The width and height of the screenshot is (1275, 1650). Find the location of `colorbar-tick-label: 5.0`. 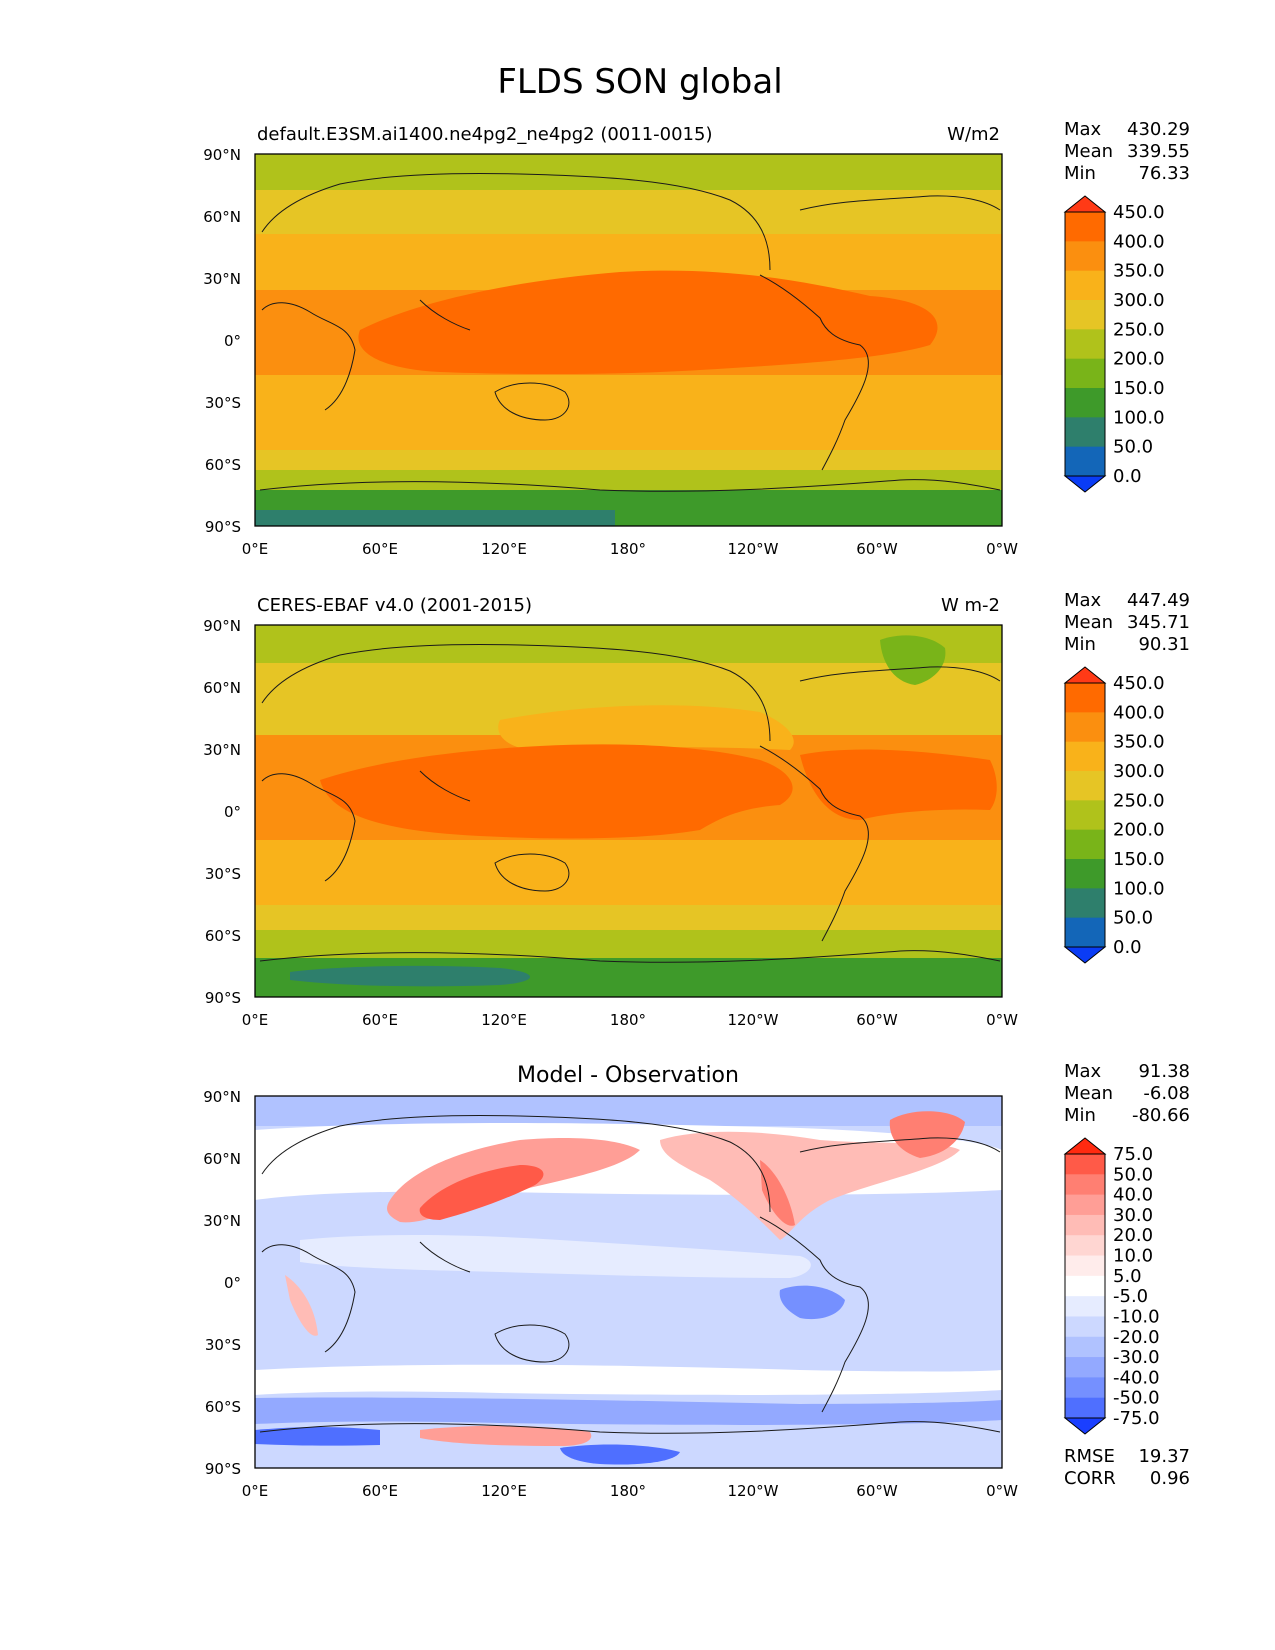

colorbar-tick-label: 5.0 is located at coordinates (1127, 1276).